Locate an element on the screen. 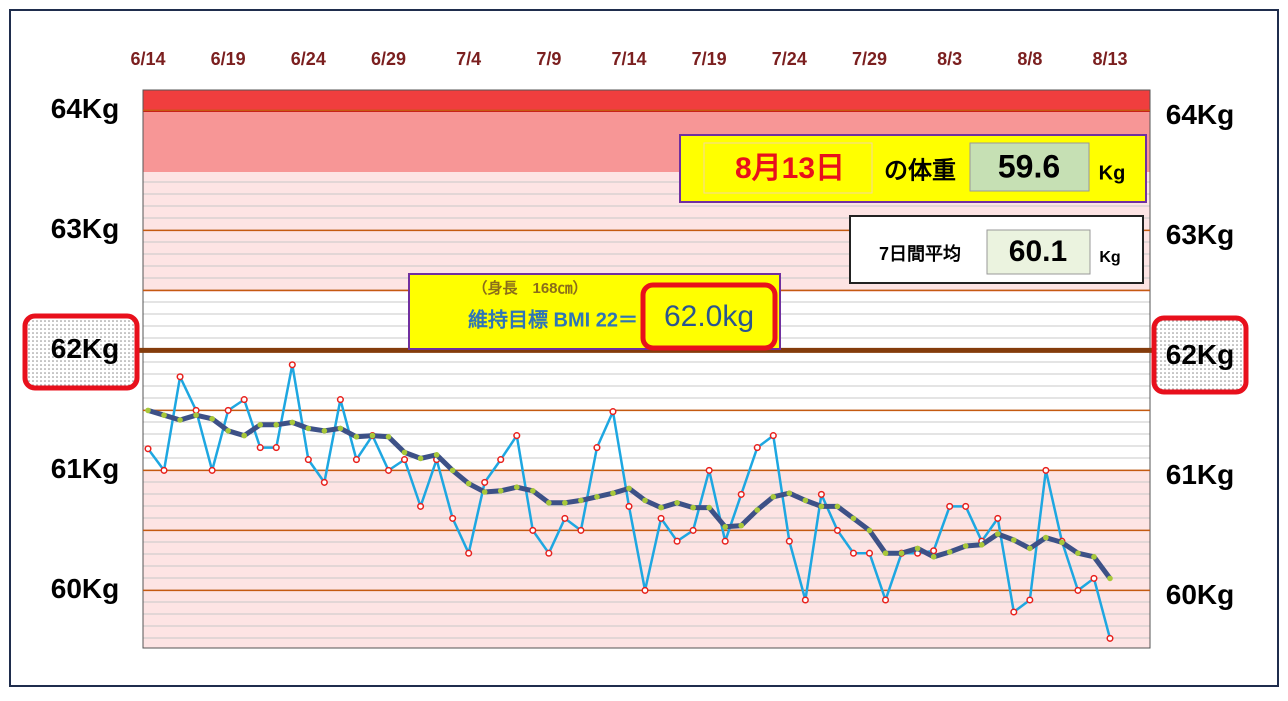 Image resolution: width=1288 pixels, height=701 pixels. y2-tick-label: 63Kg is located at coordinates (1200, 234).